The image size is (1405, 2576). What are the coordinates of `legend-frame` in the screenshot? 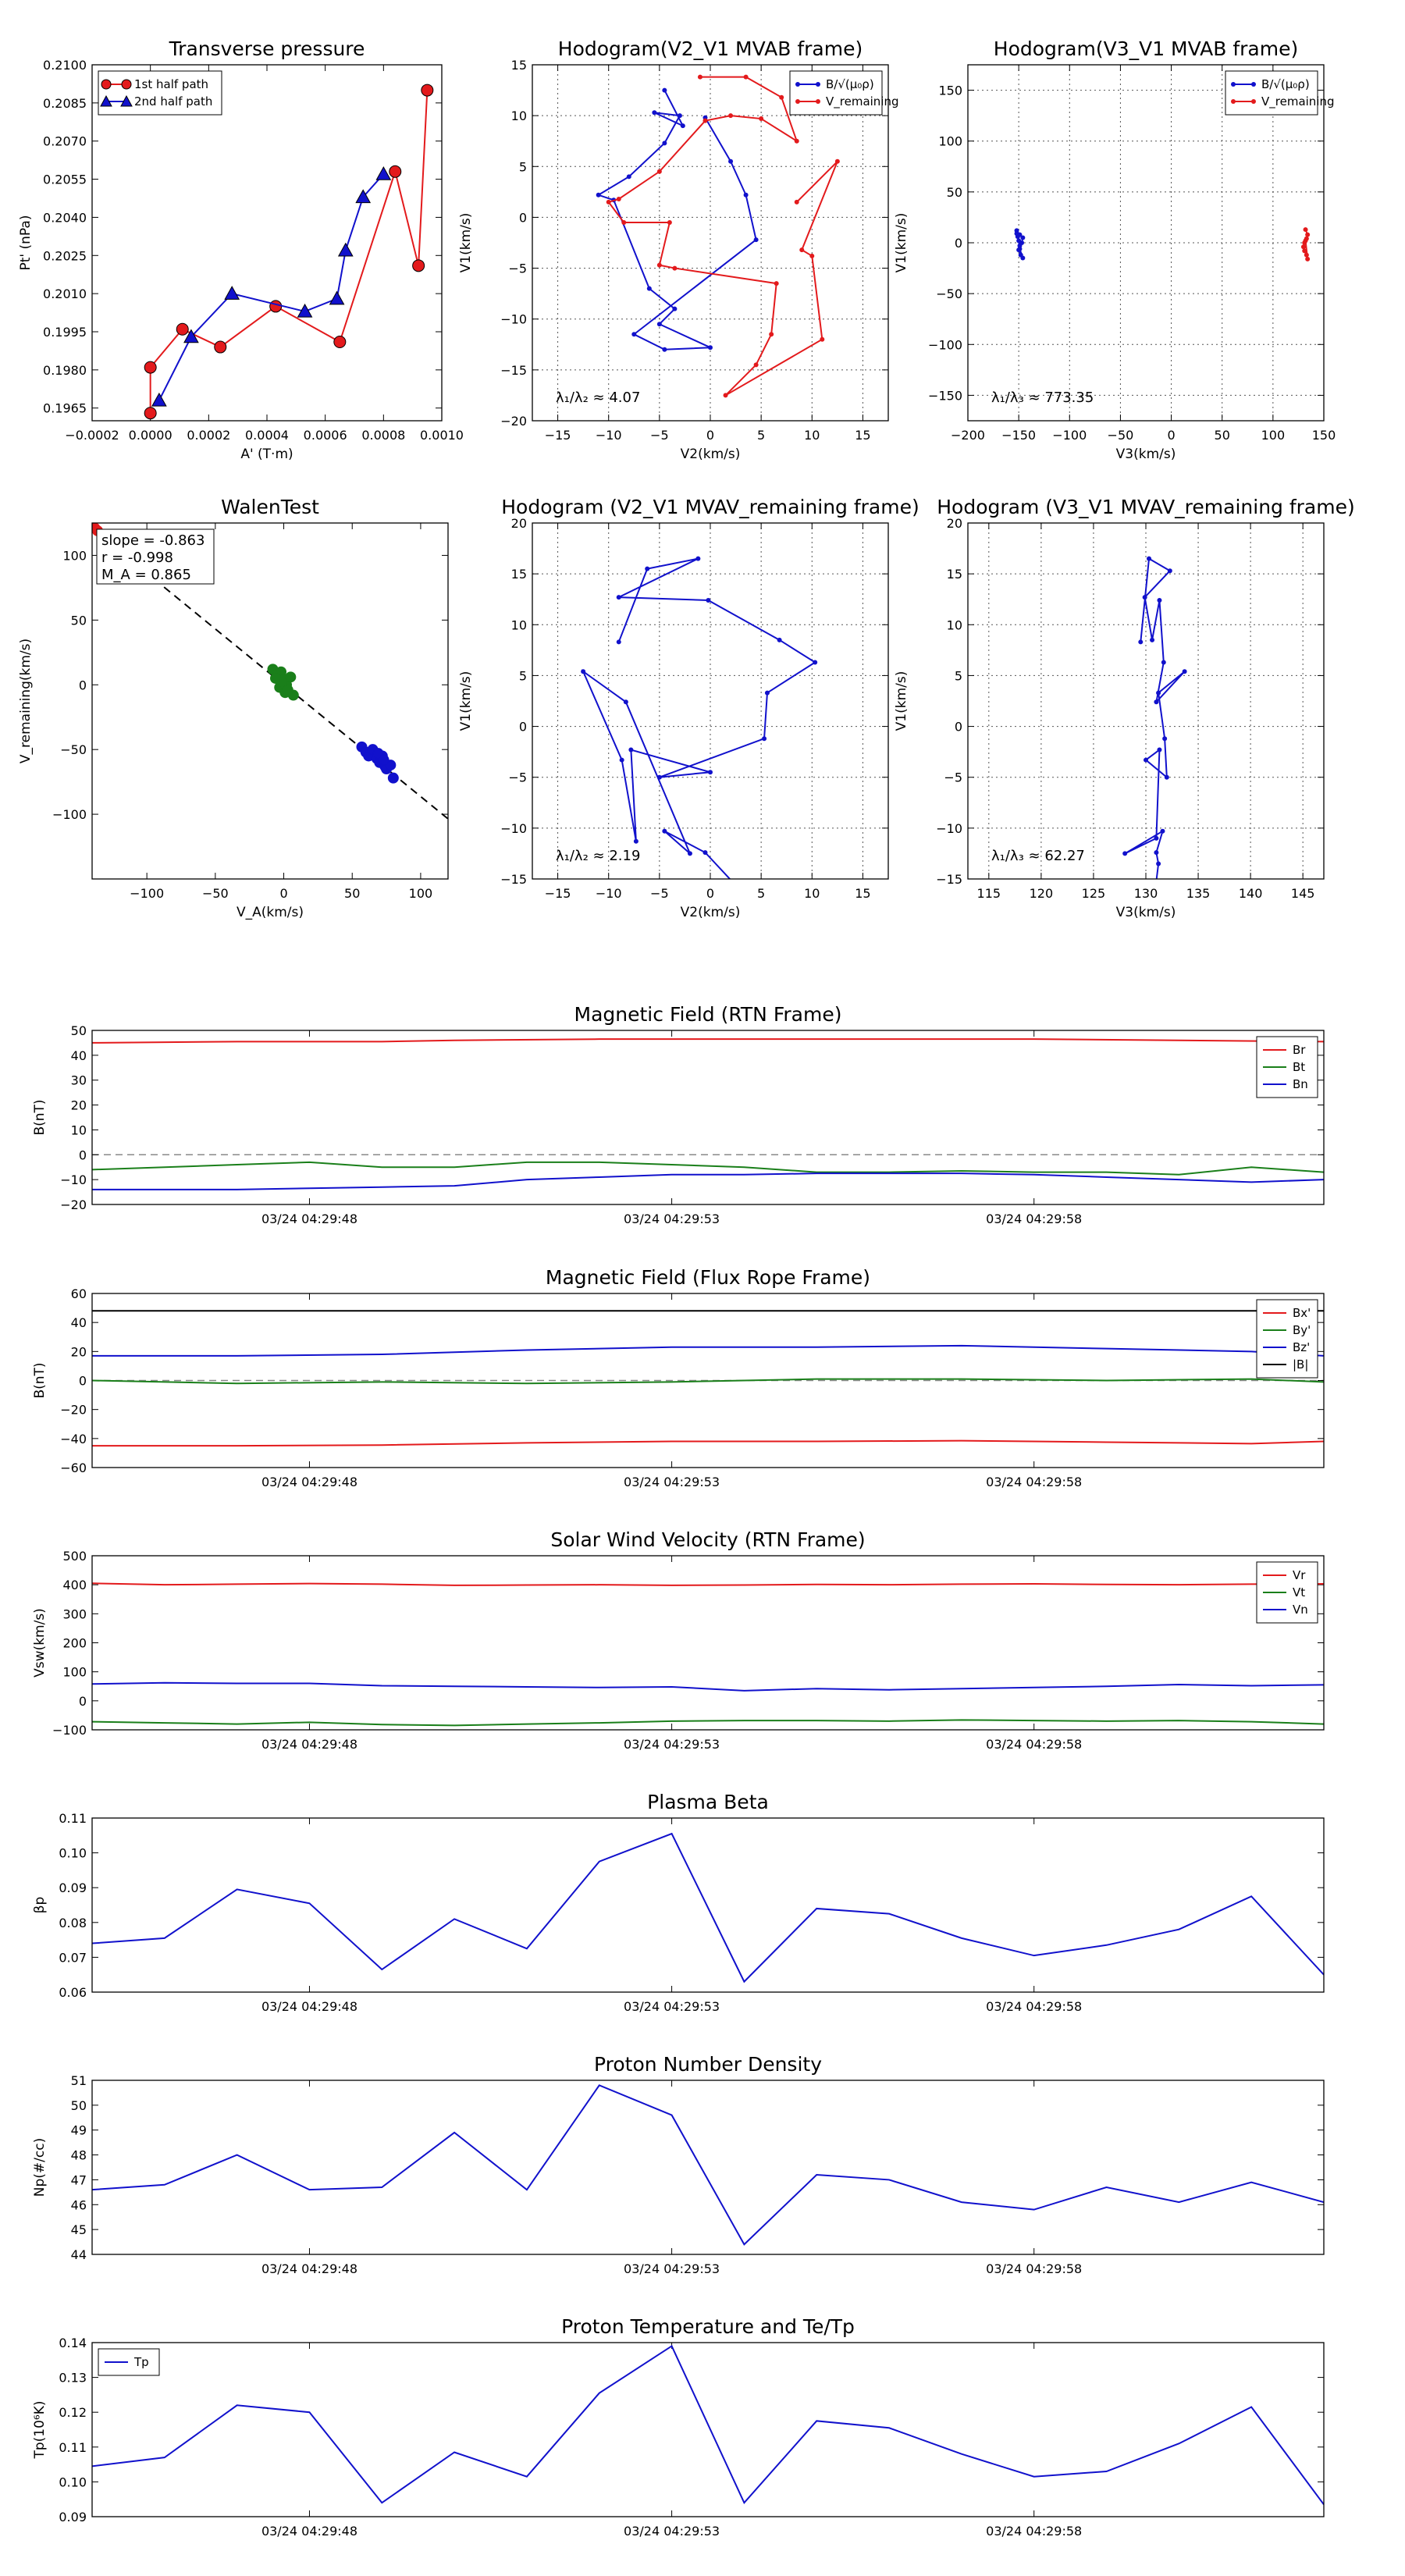 It's located at (836, 93).